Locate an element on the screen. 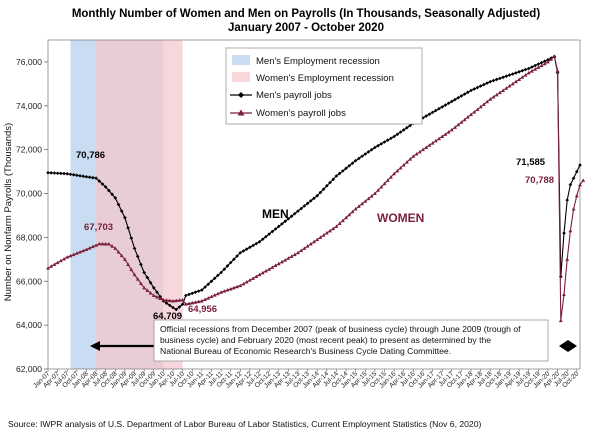  legend-label-men-recession: Men's Employment recession is located at coordinates (318, 61).